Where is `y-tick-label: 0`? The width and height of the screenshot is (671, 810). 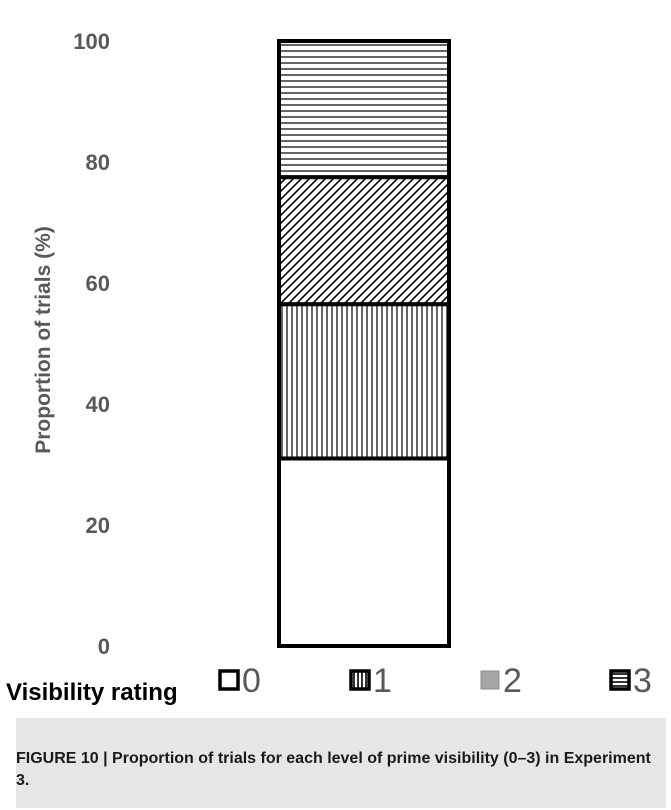 y-tick-label: 0 is located at coordinates (104, 646).